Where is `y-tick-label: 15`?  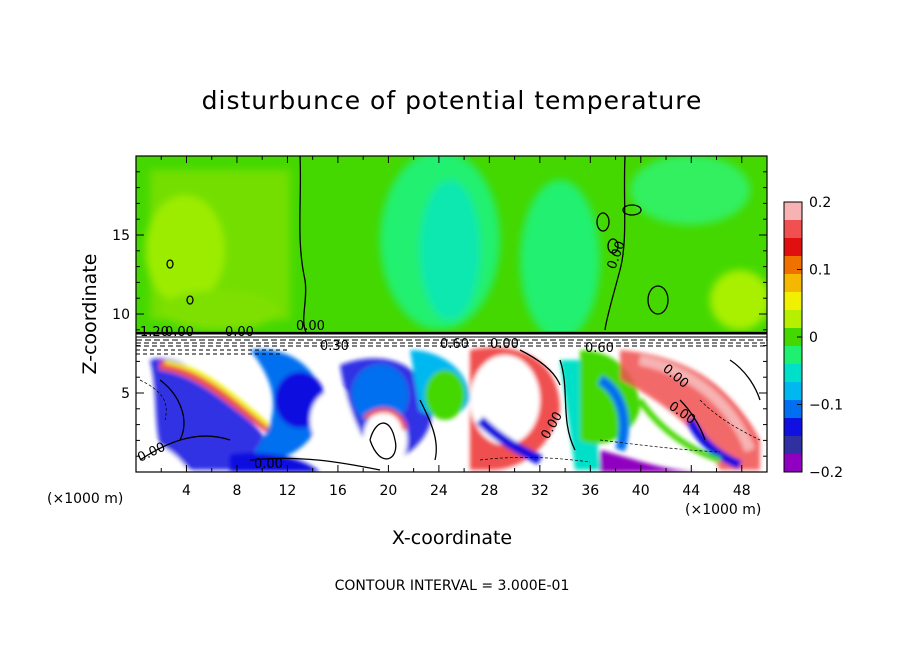 y-tick-label: 15 is located at coordinates (121, 236).